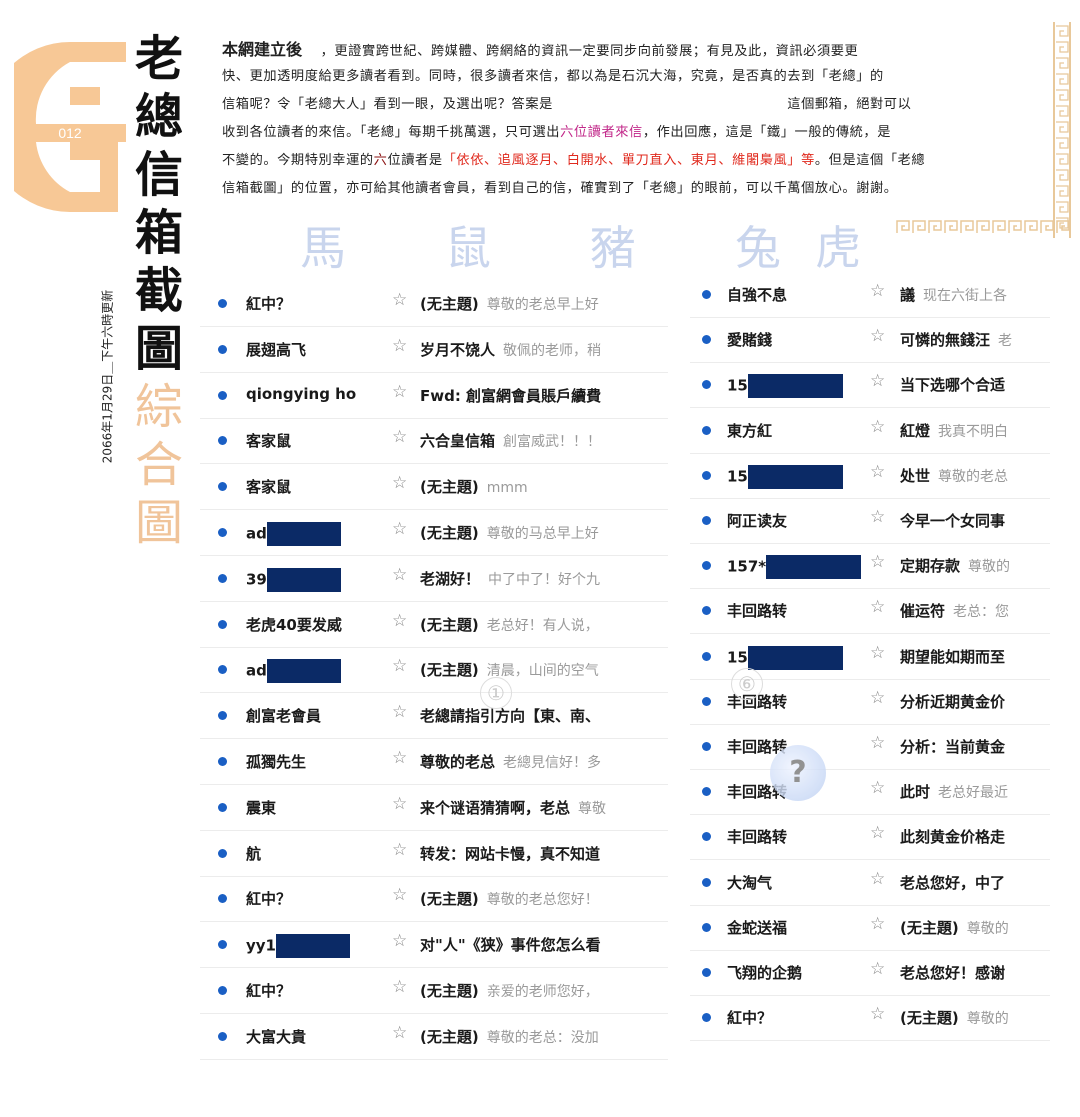 This screenshot has width=1080, height=1117. I want to click on preview-text: 尊敬, so click(592, 808).